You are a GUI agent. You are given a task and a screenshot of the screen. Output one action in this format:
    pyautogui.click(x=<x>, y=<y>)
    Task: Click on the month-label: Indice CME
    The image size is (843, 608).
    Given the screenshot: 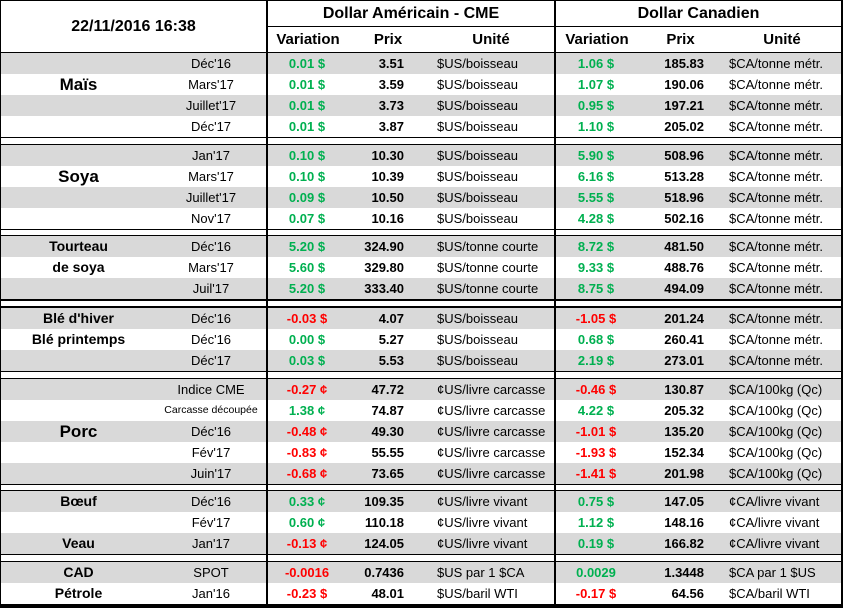 What is the action you would take?
    pyautogui.click(x=211, y=389)
    